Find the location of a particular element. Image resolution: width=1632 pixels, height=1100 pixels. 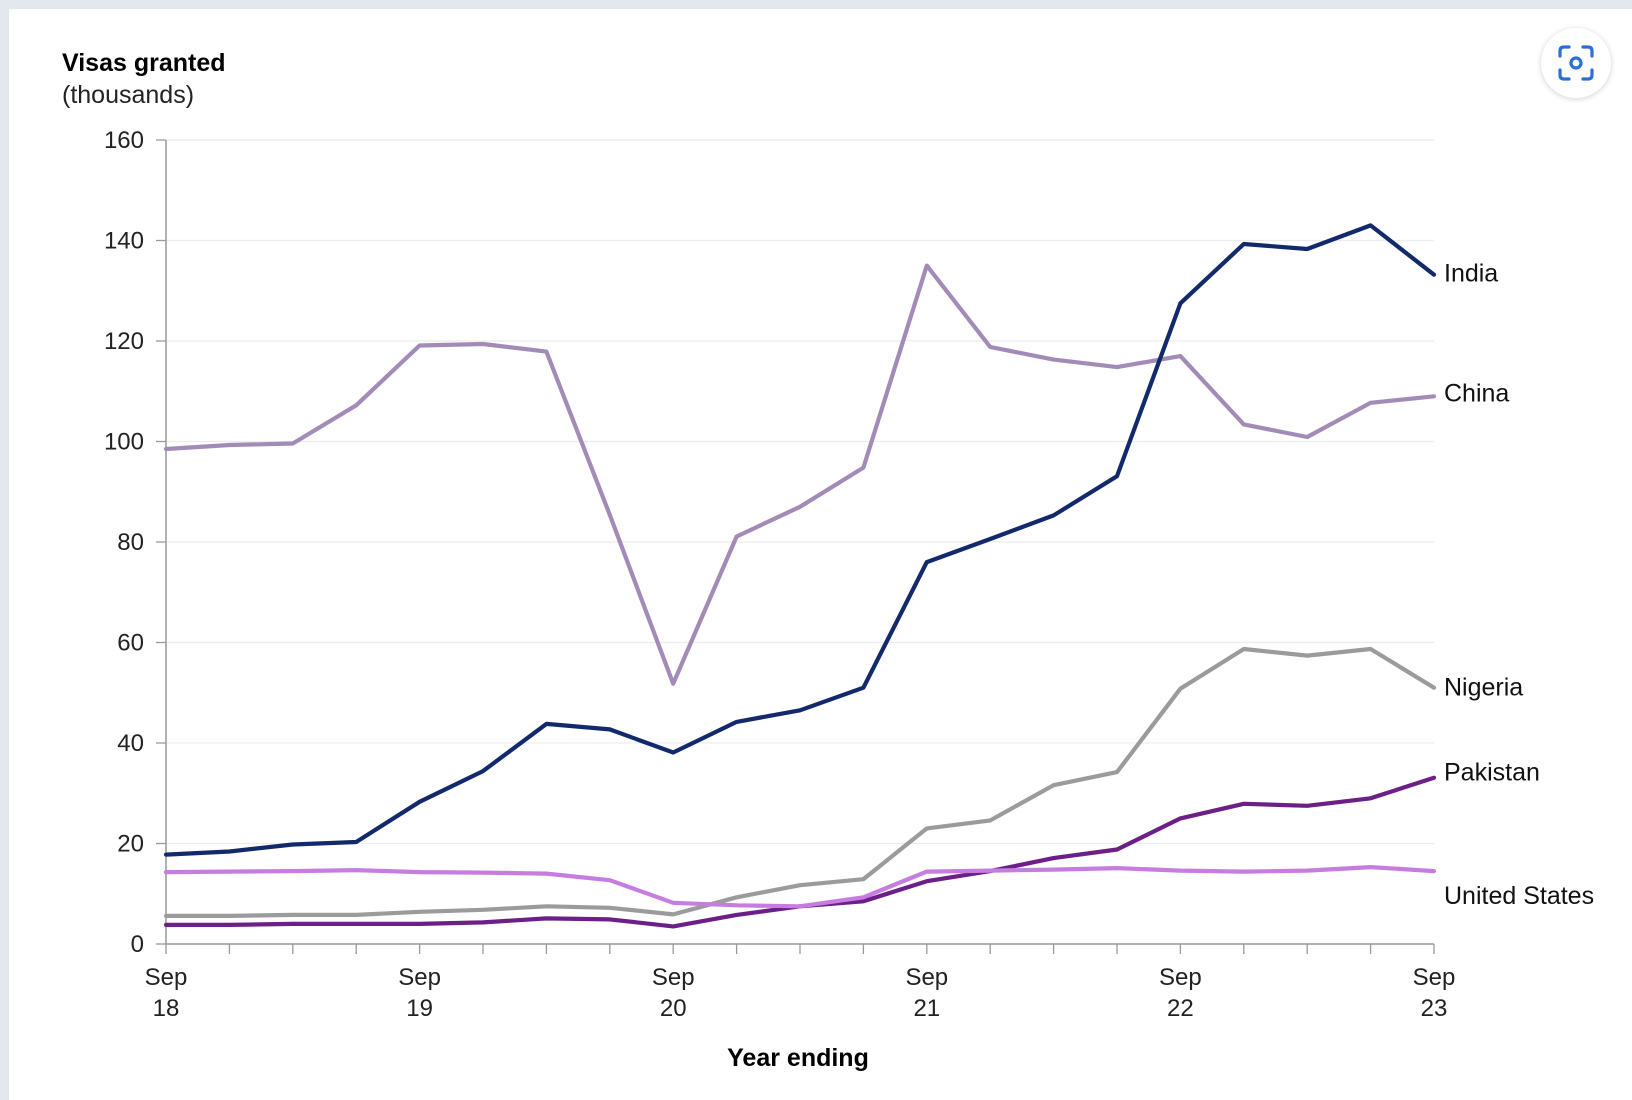

x-tick-label: 22 is located at coordinates (1180, 1008).